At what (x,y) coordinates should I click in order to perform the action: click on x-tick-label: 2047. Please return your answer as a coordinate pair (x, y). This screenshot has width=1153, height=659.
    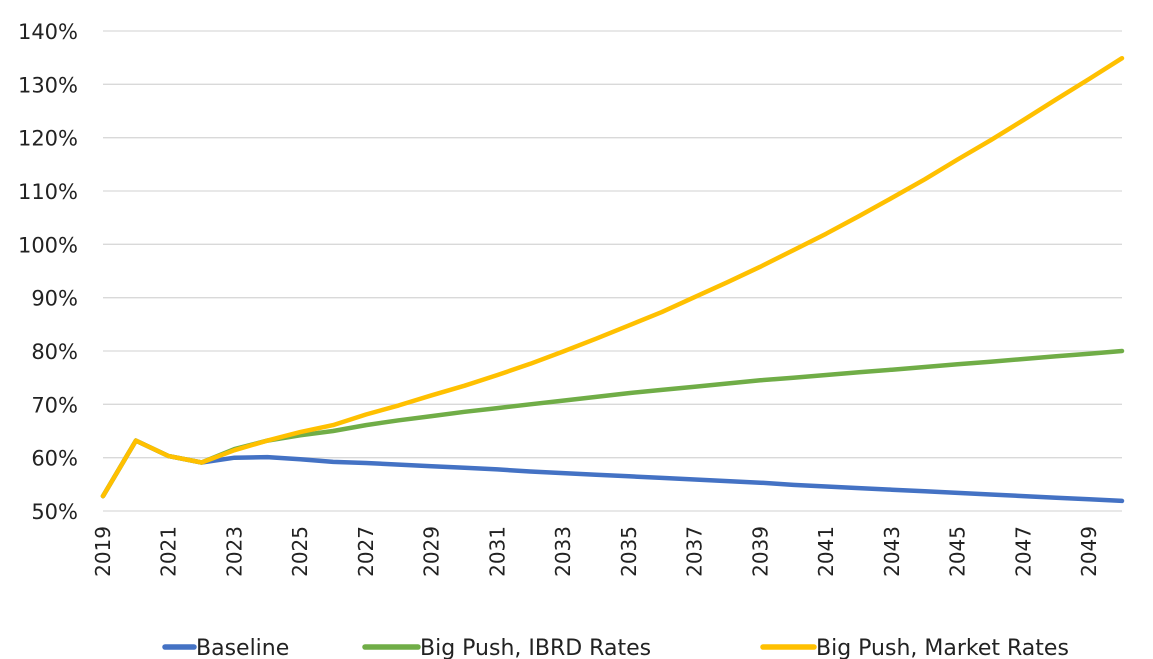
    Looking at the image, I should click on (1023, 551).